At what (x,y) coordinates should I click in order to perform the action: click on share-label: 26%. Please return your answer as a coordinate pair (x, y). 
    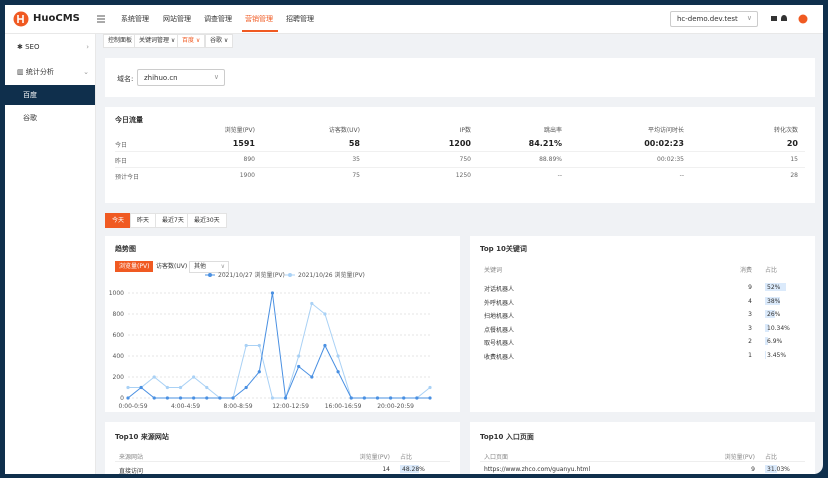
    Looking at the image, I should click on (774, 314).